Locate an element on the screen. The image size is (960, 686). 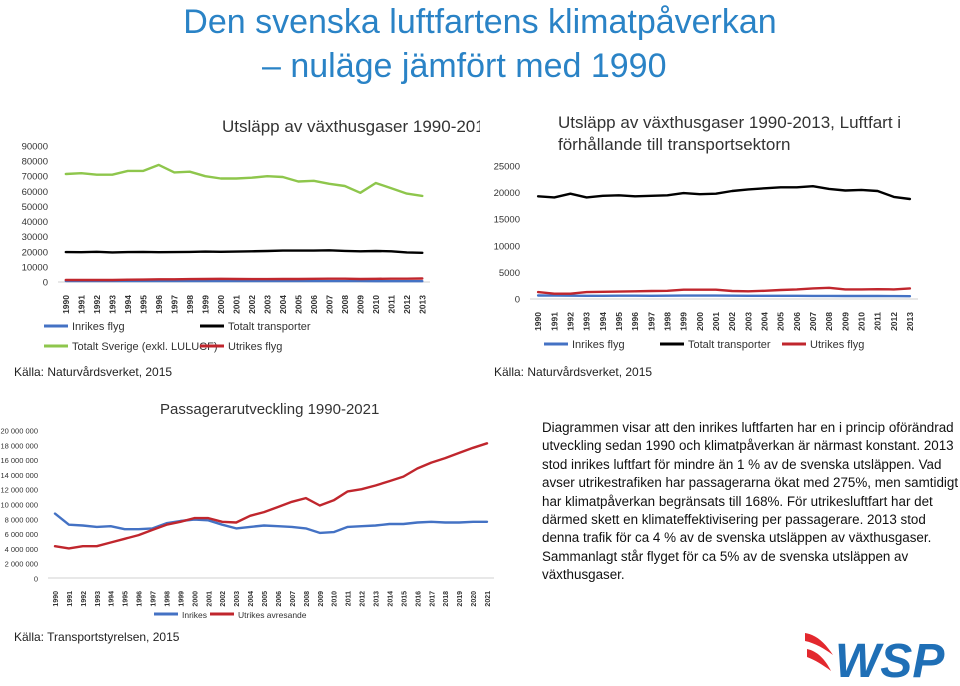
page-title-line-2: – nuläge jämfört med 1990 is located at coordinates (464, 66).